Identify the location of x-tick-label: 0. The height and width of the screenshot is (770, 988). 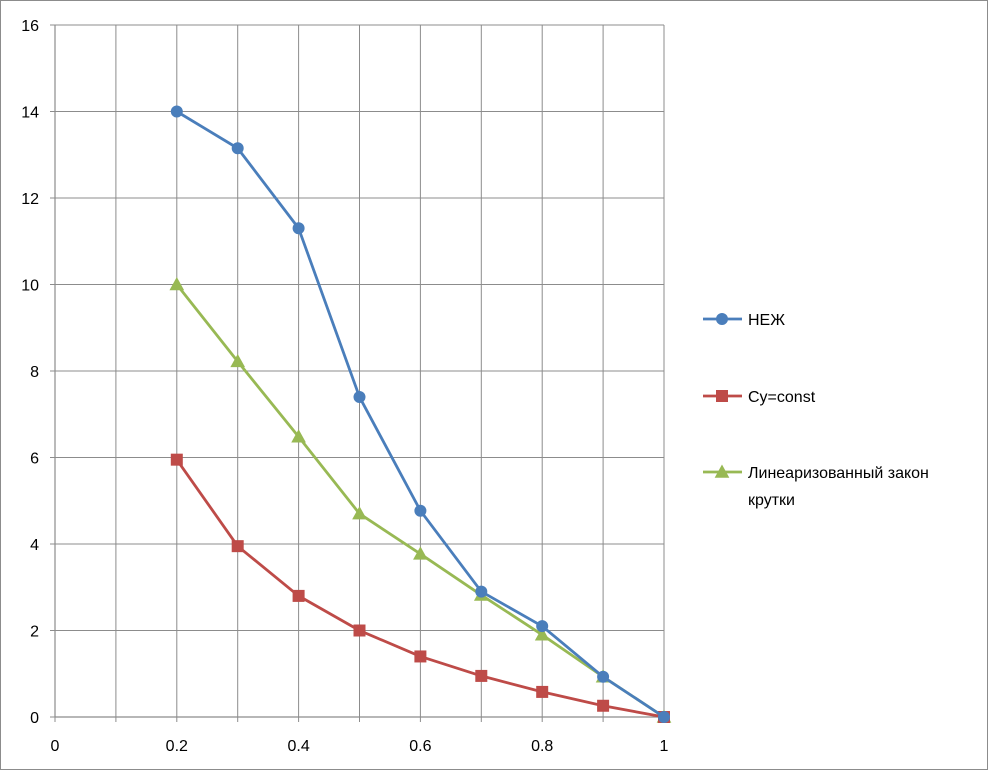
(55, 746).